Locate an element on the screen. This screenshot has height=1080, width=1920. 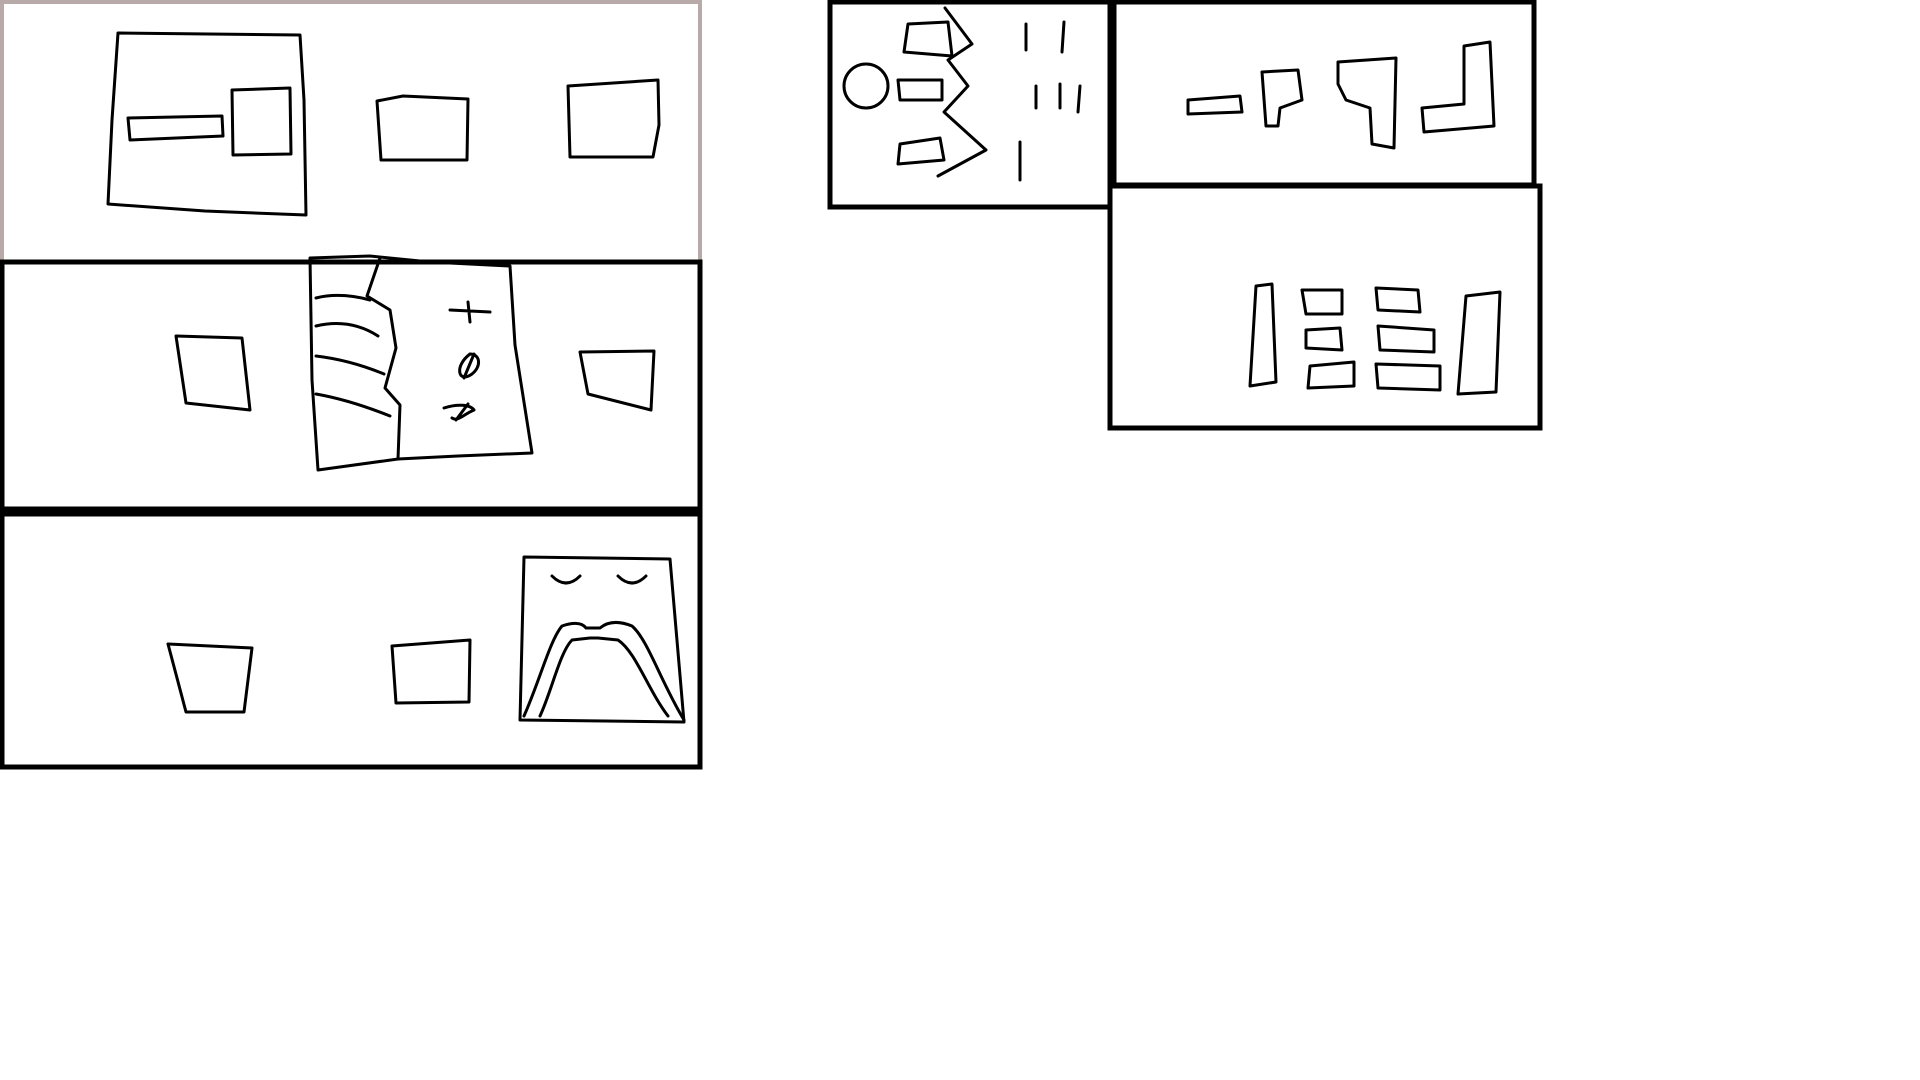
top-left-panel is located at coordinates (351, 131).